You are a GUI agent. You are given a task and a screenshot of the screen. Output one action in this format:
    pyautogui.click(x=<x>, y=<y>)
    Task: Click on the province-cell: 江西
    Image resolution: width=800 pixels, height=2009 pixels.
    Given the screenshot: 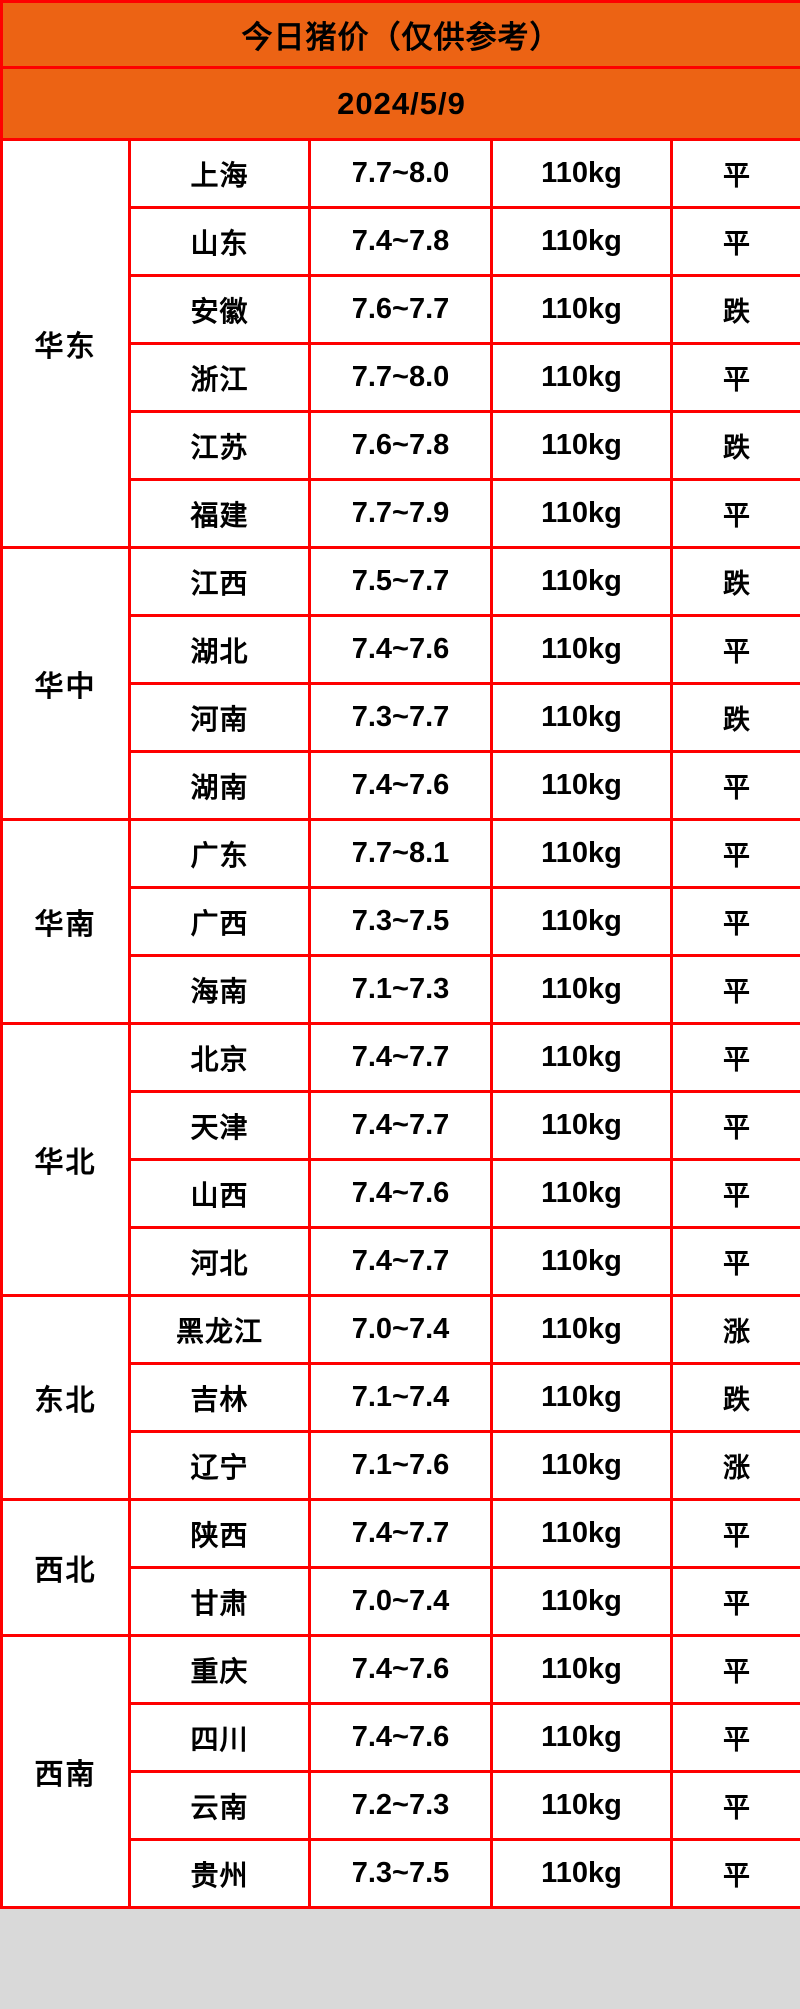 What is the action you would take?
    pyautogui.click(x=219, y=581)
    